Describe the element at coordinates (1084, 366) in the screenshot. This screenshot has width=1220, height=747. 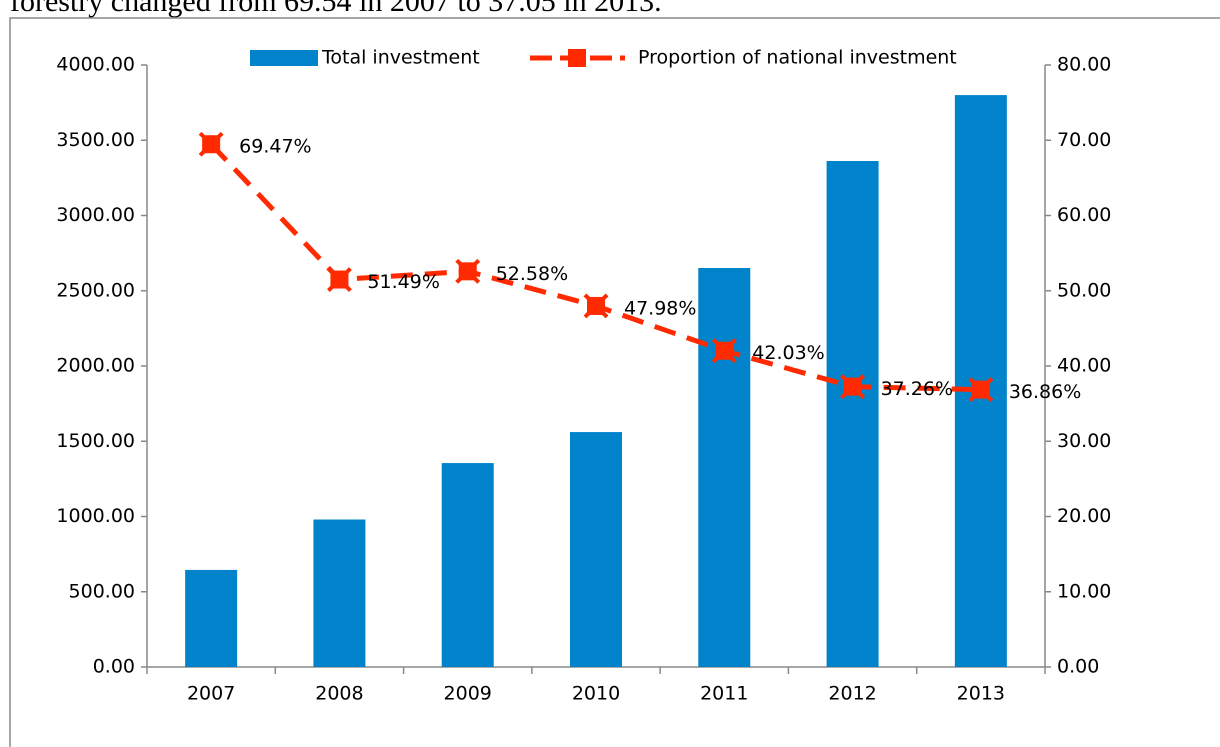
I see `y2-tick-label: 40.00` at that location.